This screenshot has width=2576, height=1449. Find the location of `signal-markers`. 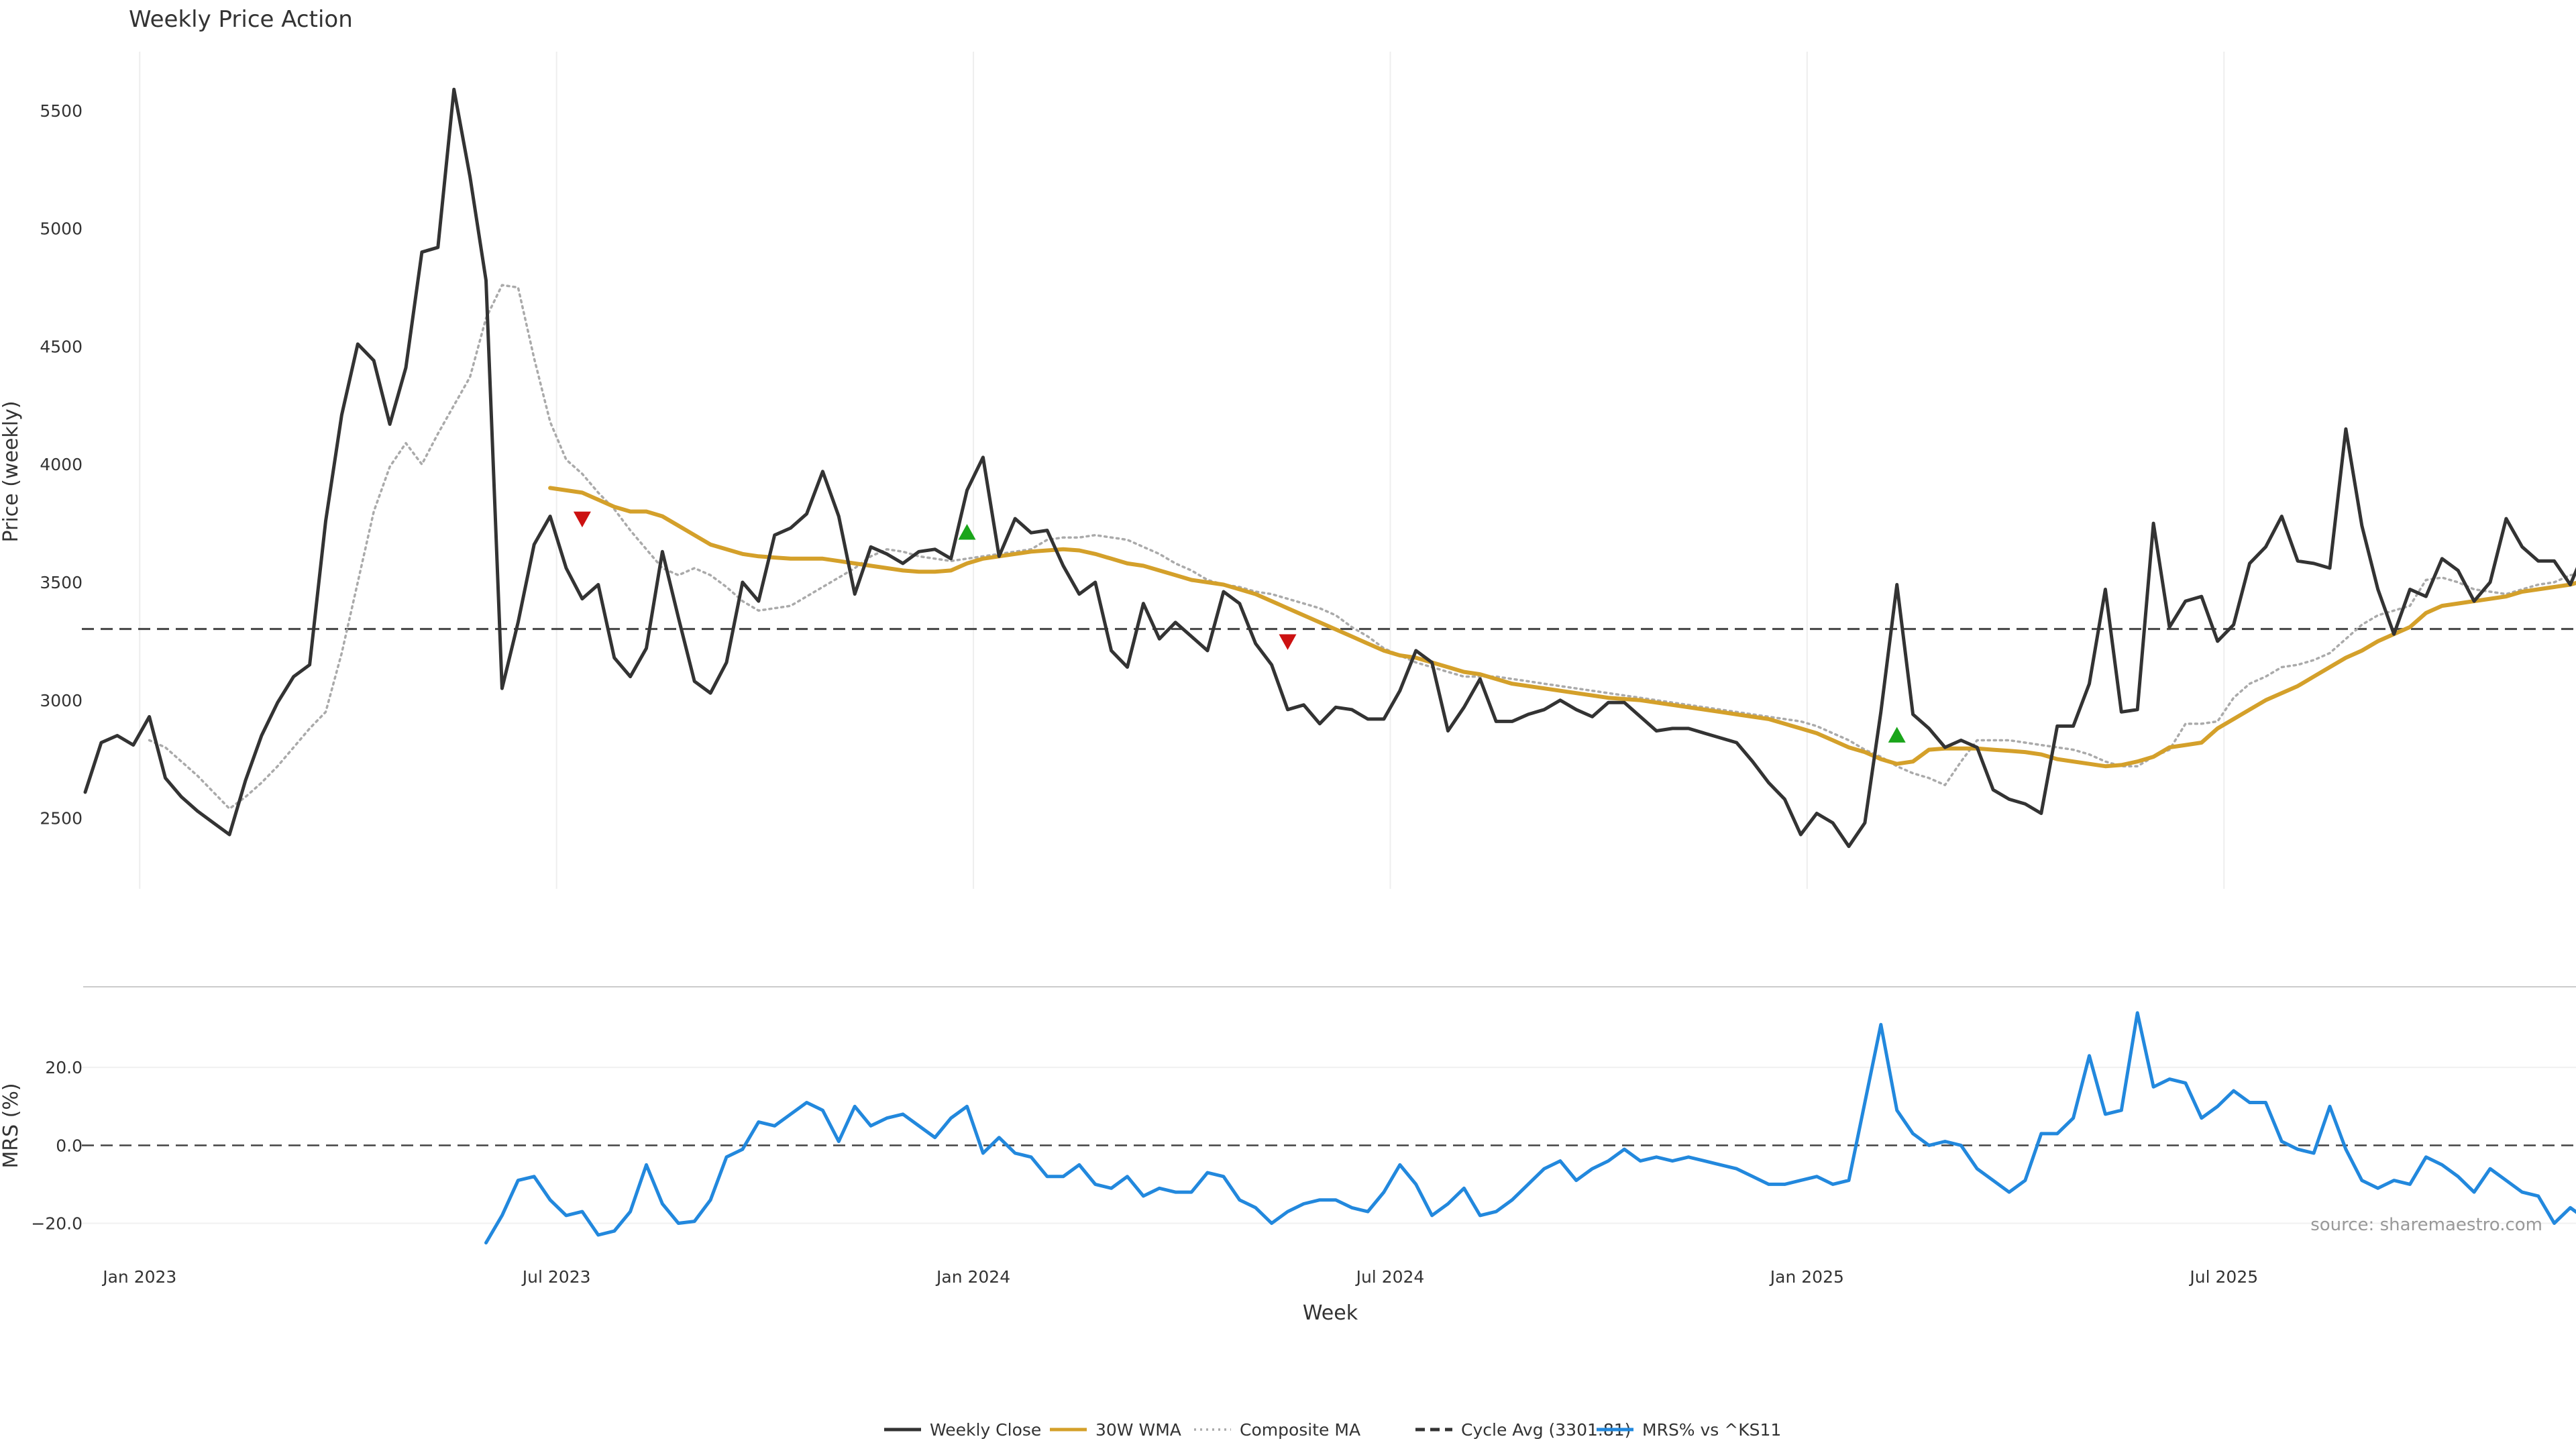

signal-markers is located at coordinates (1239, 627).